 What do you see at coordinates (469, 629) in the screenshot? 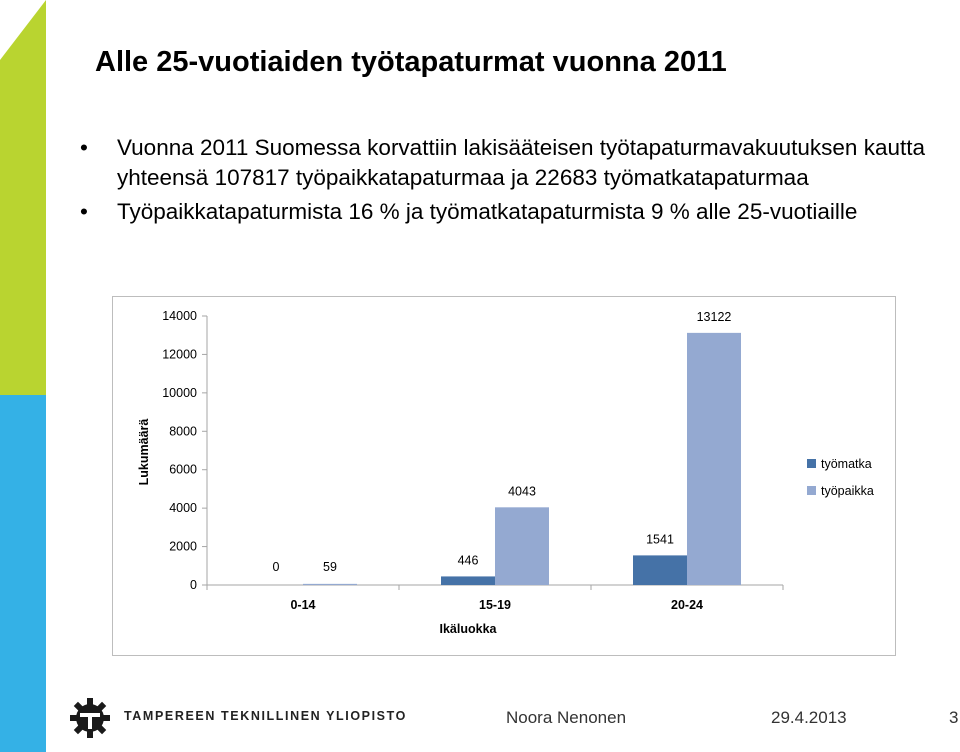
I see `x-axis-title: Ikäluokka` at bounding box center [469, 629].